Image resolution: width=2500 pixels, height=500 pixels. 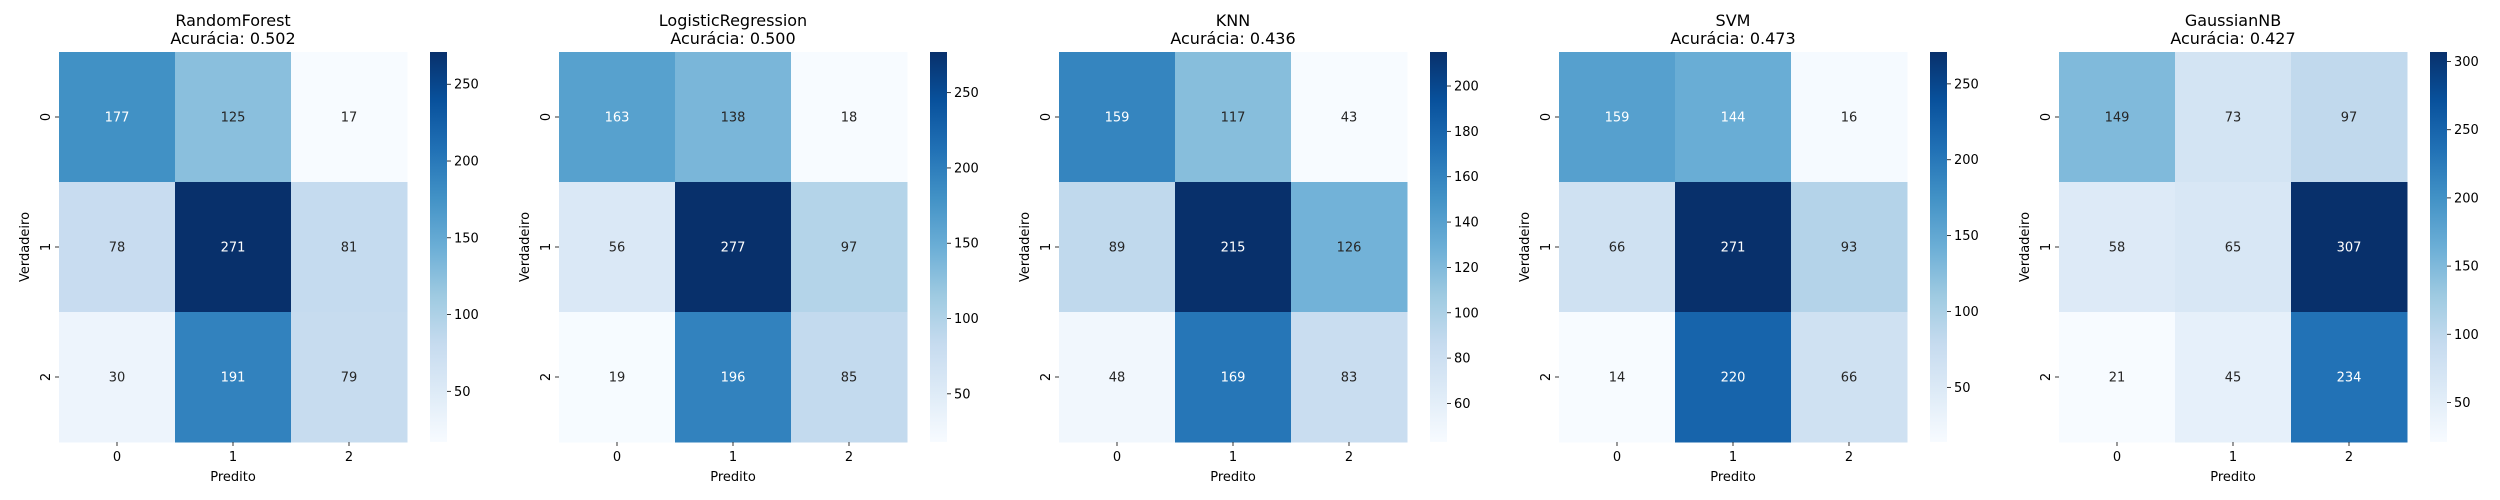 I want to click on cell-value-1-0: 56, so click(x=617, y=248).